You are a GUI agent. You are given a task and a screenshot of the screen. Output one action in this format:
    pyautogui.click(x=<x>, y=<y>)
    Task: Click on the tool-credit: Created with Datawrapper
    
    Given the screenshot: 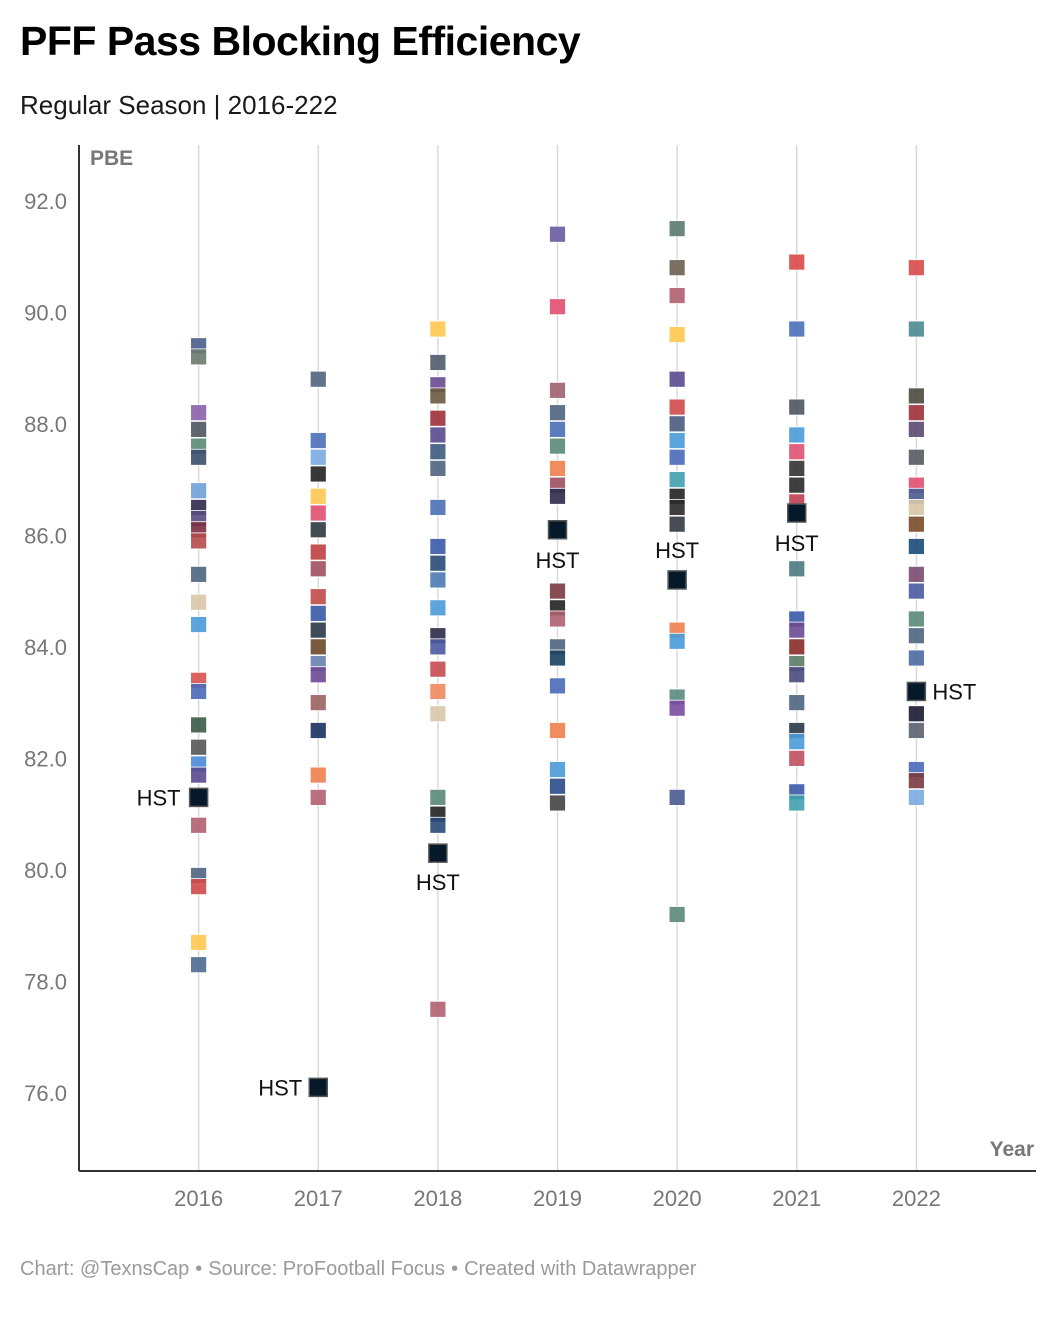 What is the action you would take?
    pyautogui.click(x=580, y=1269)
    